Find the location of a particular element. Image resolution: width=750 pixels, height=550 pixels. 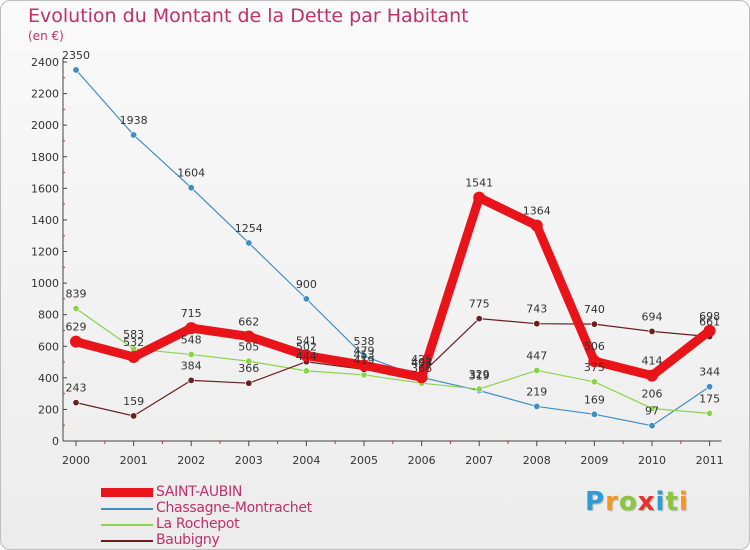

x-tick-label: 2002 is located at coordinates (191, 460).